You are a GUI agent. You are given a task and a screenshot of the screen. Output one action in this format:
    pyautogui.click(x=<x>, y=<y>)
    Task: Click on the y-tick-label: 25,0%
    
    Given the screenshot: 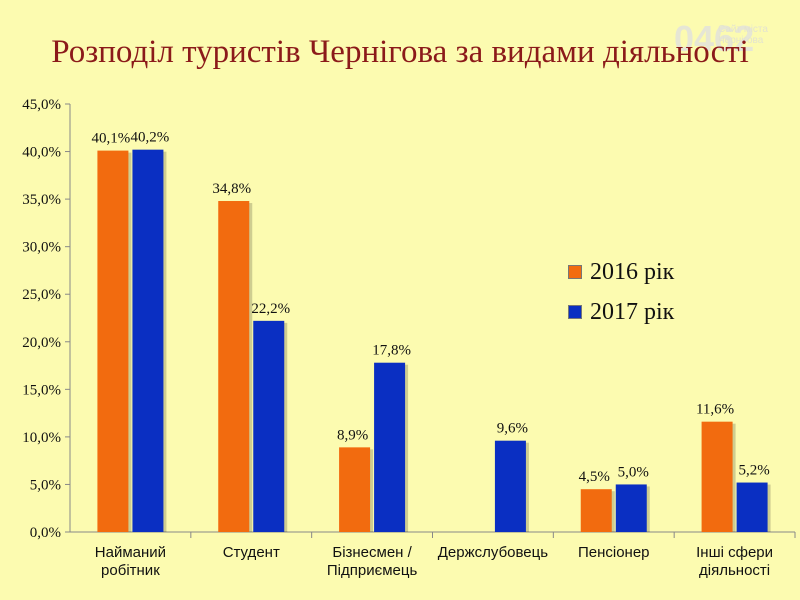 What is the action you would take?
    pyautogui.click(x=41, y=295)
    